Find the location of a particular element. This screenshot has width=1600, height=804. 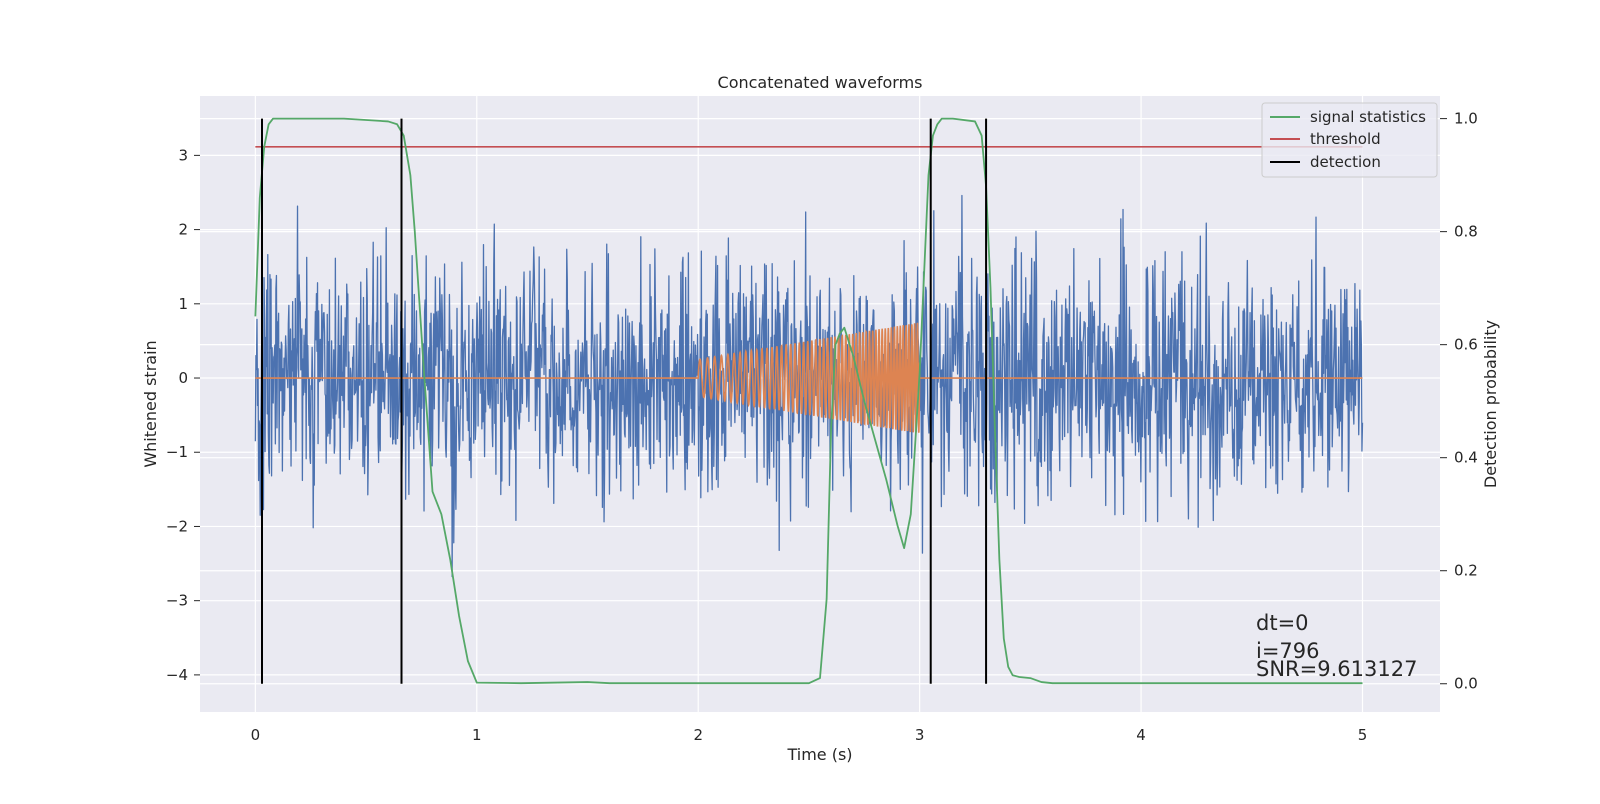

y-tick-label: 0 is located at coordinates (183, 378).